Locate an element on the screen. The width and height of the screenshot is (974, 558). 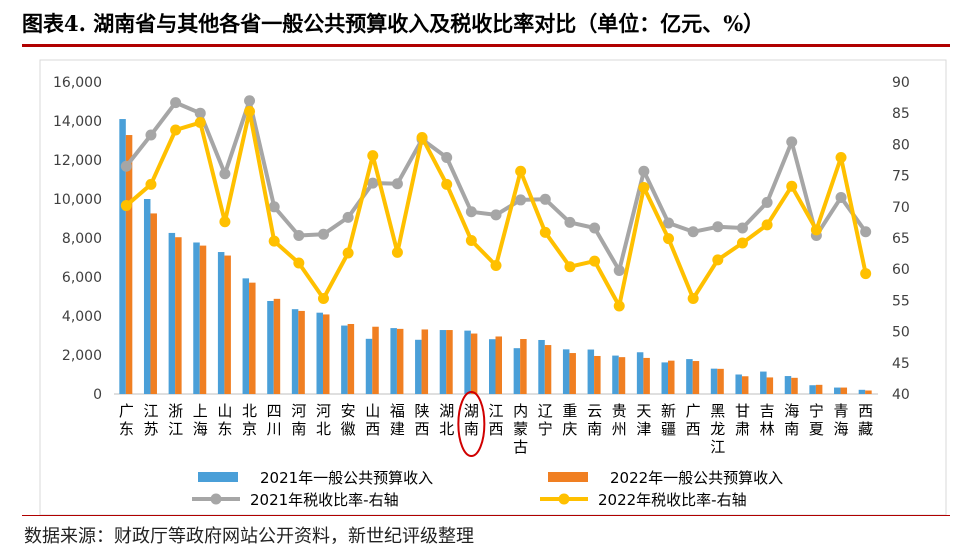
legend-label: 2022年一般公共预算收入 is located at coordinates (696, 478).